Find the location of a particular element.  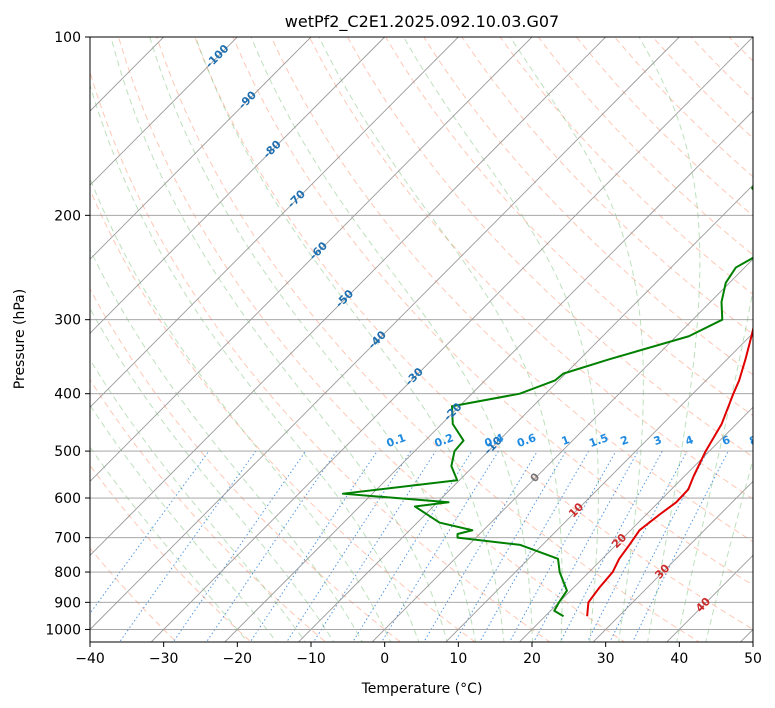

x-tick-label: −40 is located at coordinates (90, 659).